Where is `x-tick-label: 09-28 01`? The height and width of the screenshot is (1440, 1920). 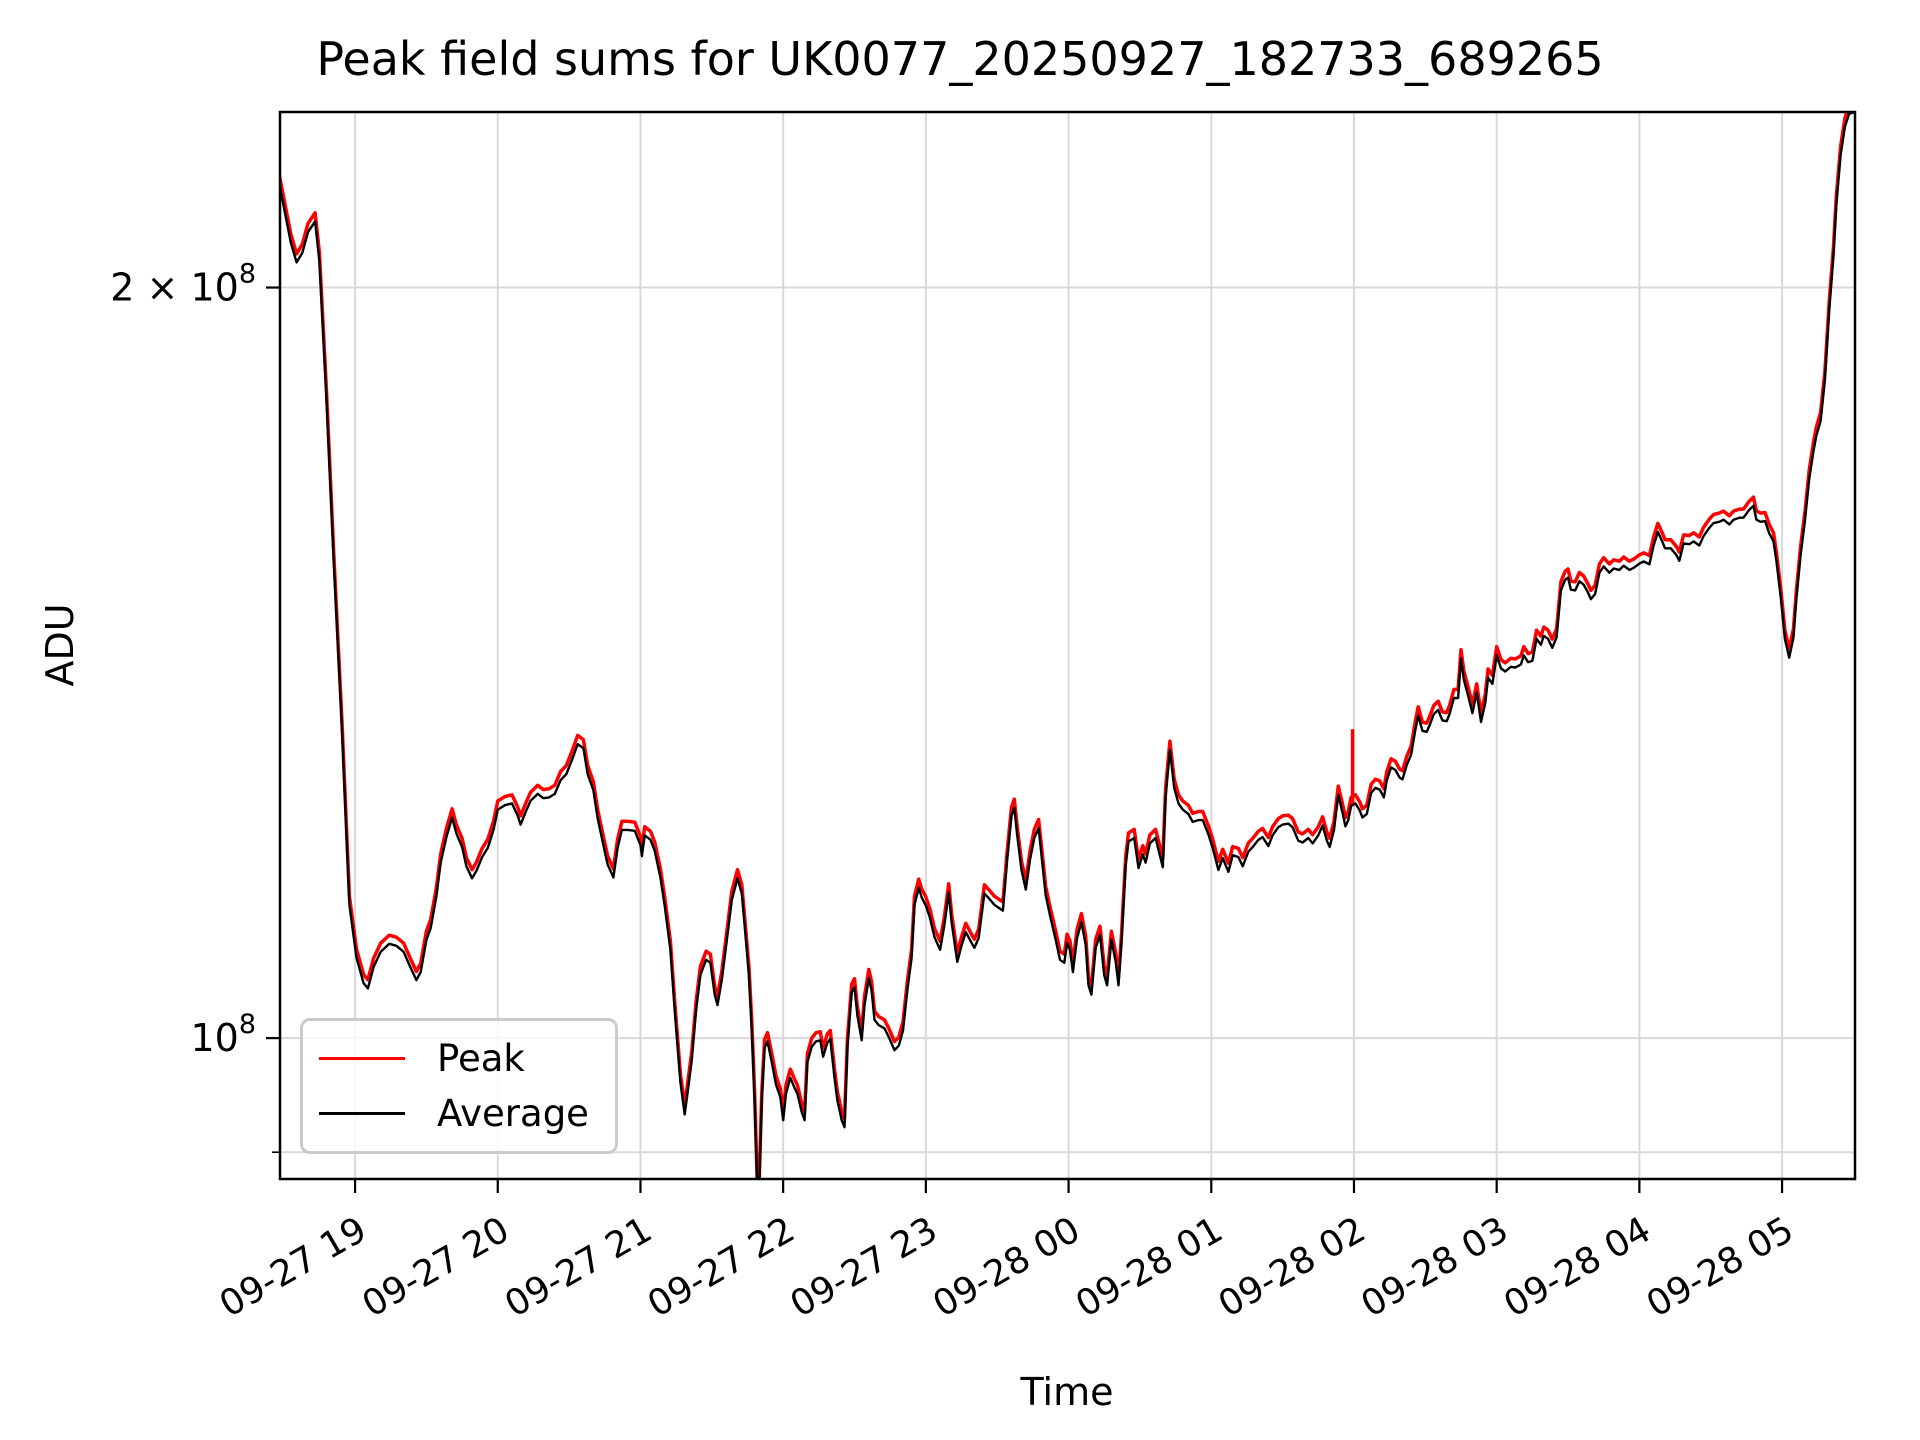 x-tick-label: 09-28 01 is located at coordinates (1149, 1267).